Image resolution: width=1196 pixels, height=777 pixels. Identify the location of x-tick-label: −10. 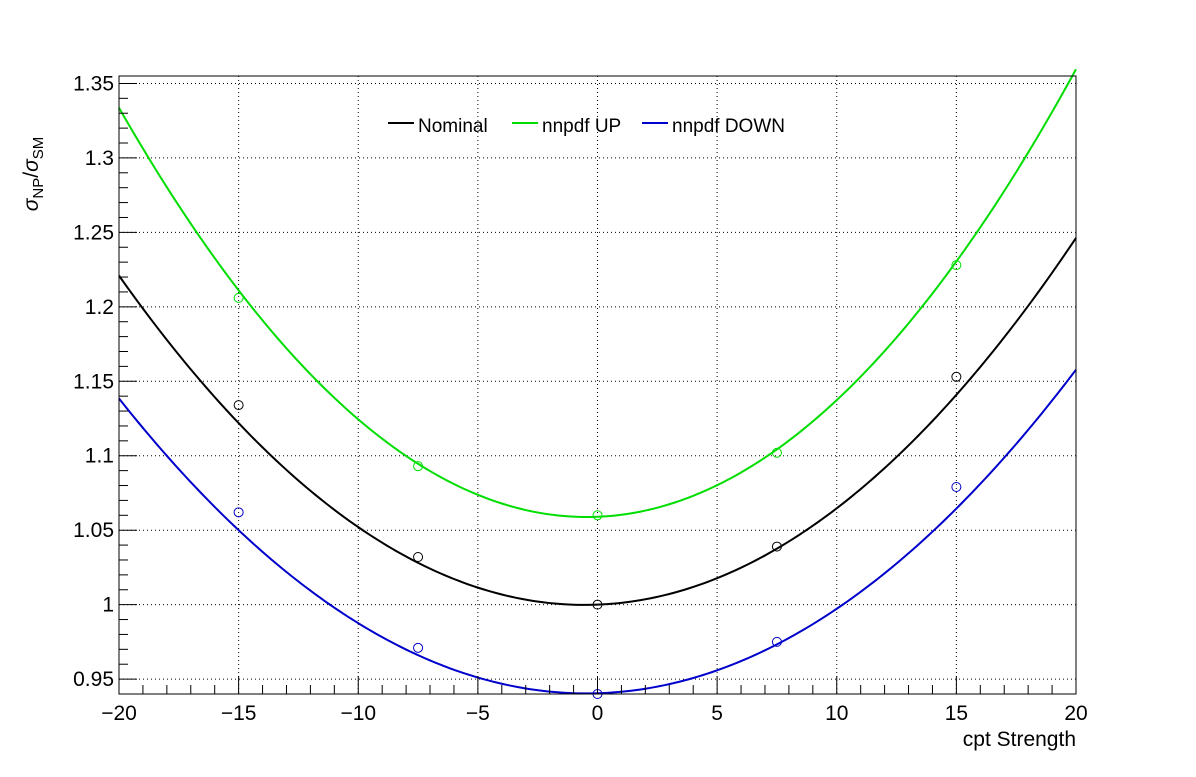
(358, 713).